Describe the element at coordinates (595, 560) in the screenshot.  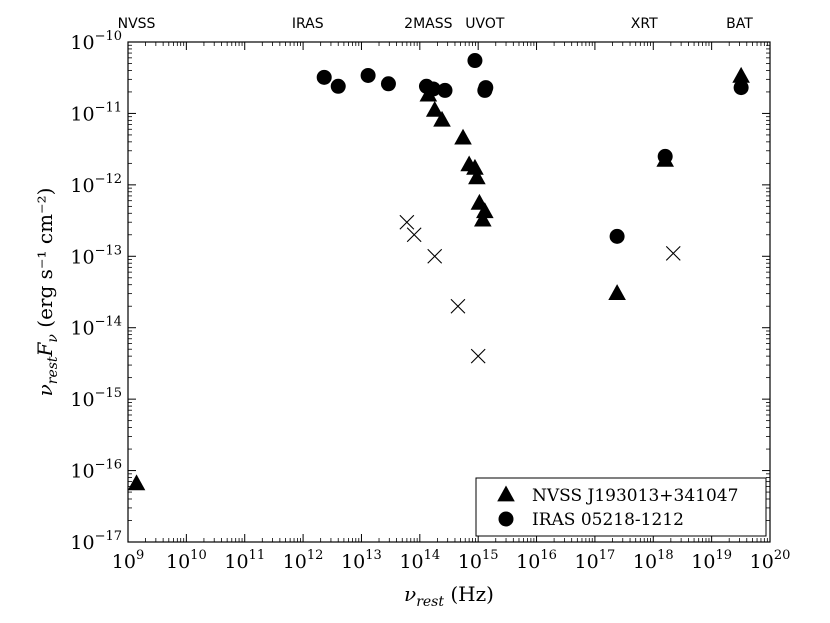
I see `x-tick-label: 1017` at that location.